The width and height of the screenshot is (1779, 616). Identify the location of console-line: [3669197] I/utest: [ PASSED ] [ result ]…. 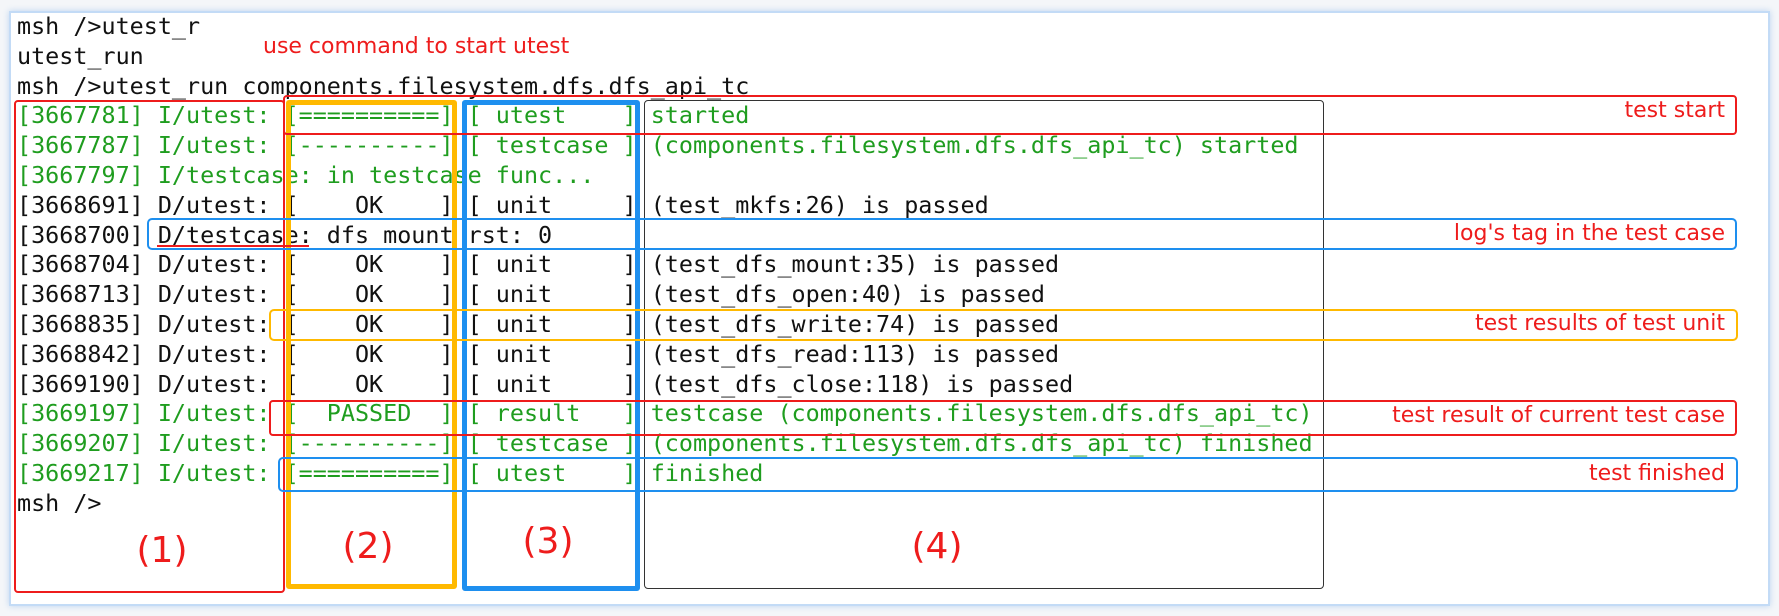
(665, 413).